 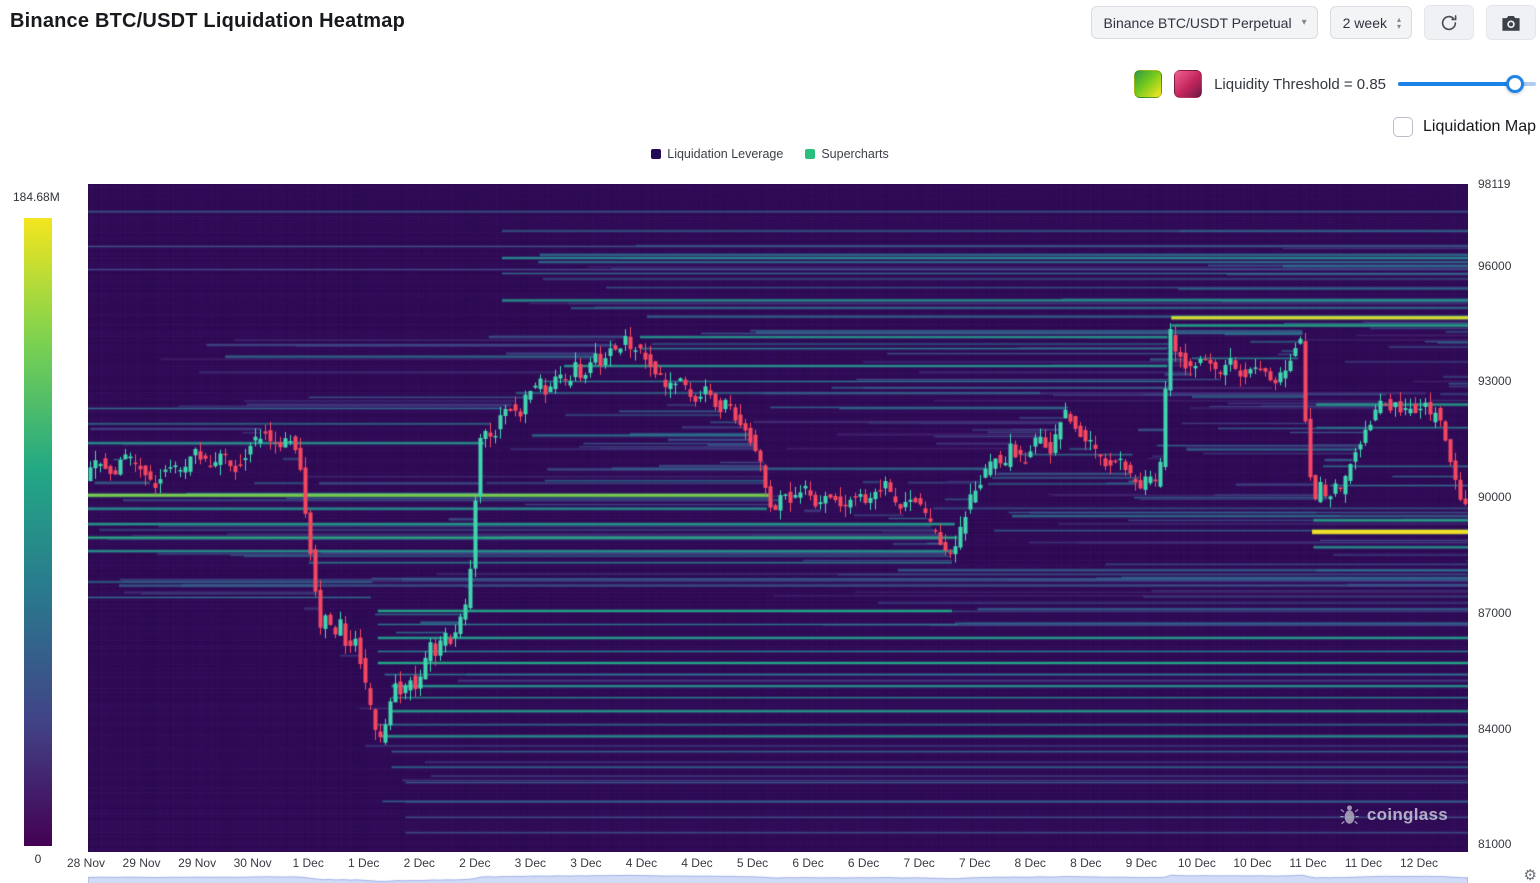 I want to click on coinglass-watermark: coinglass, so click(x=1394, y=815).